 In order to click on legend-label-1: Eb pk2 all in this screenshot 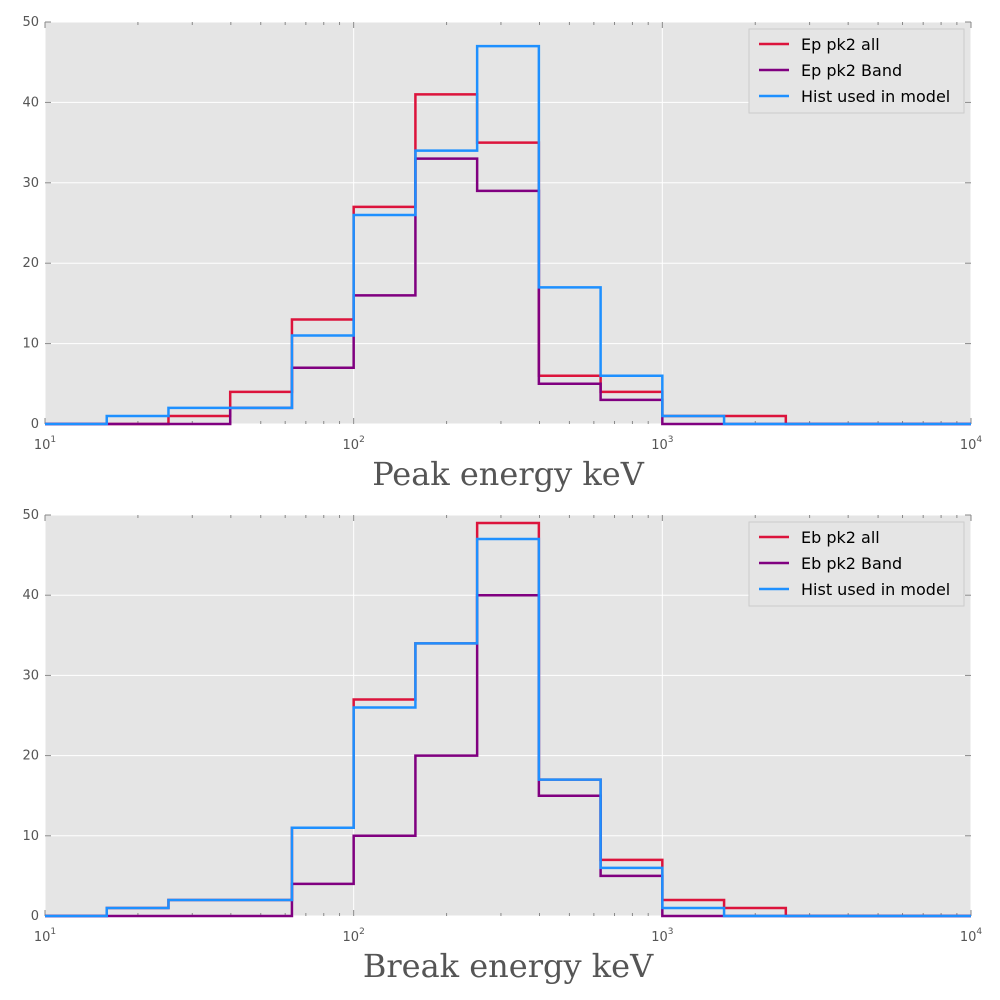, I will do `click(840, 537)`.